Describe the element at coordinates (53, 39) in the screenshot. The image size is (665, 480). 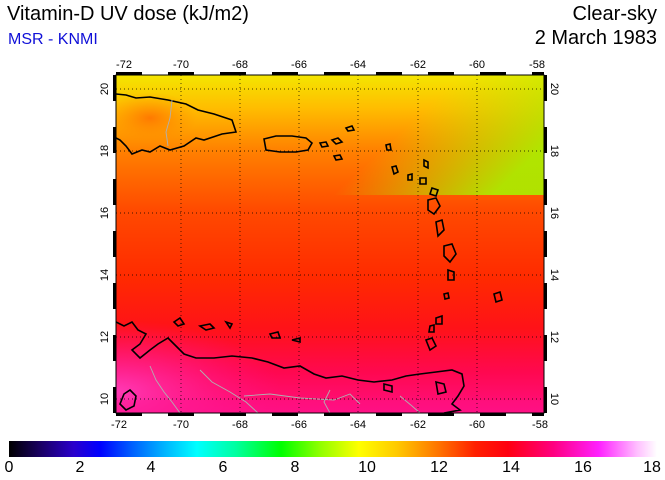
I see `source-label: MSR - KNMI` at that location.